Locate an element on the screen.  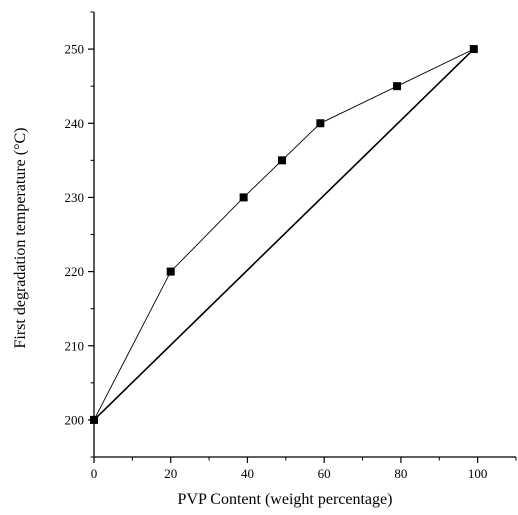
y-tick-label: 200 is located at coordinates (75, 419).